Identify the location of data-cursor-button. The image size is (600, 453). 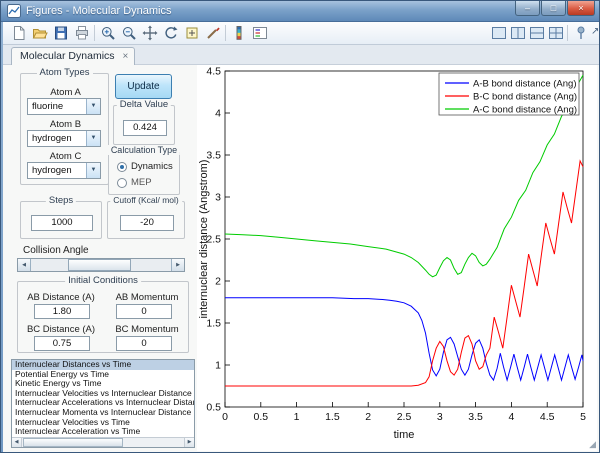
(192, 33).